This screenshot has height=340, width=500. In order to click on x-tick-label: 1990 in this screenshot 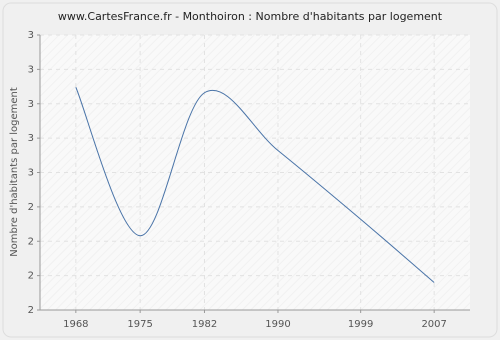, I will do `click(277, 324)`.